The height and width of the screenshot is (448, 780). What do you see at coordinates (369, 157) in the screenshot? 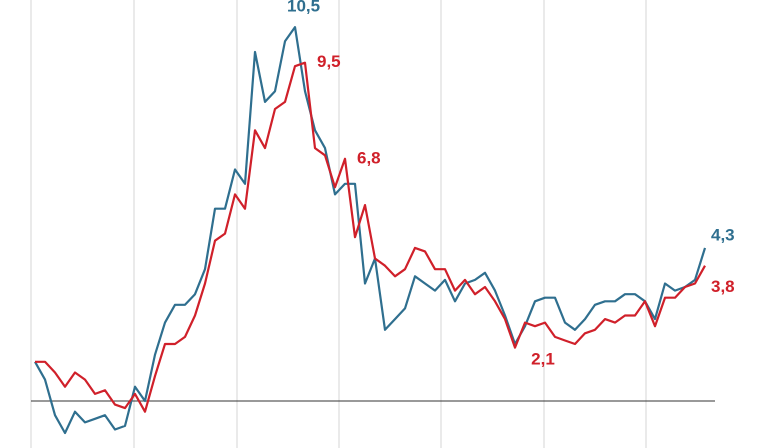
I see `value-label: 6,8` at bounding box center [369, 157].